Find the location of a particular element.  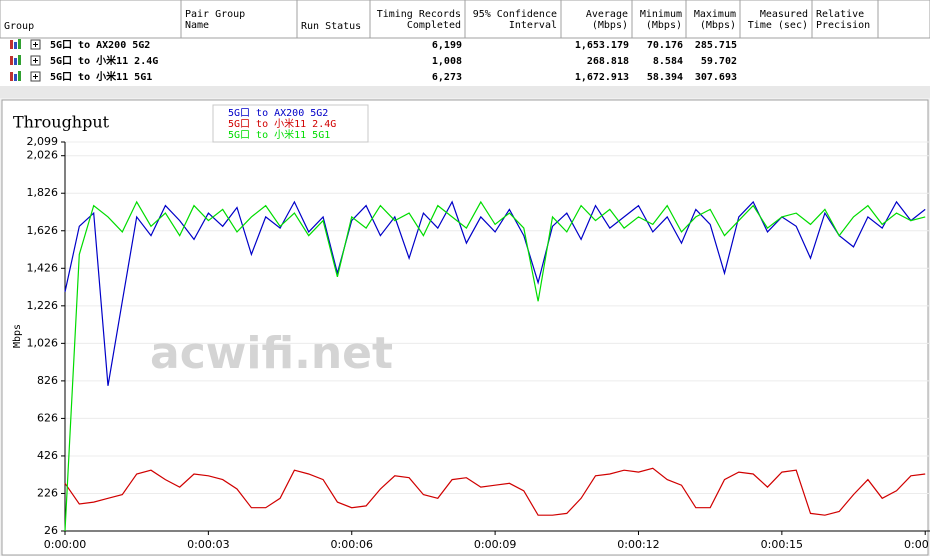

legend-entry: 5G口 to 小米11 2.4G is located at coordinates (282, 123).